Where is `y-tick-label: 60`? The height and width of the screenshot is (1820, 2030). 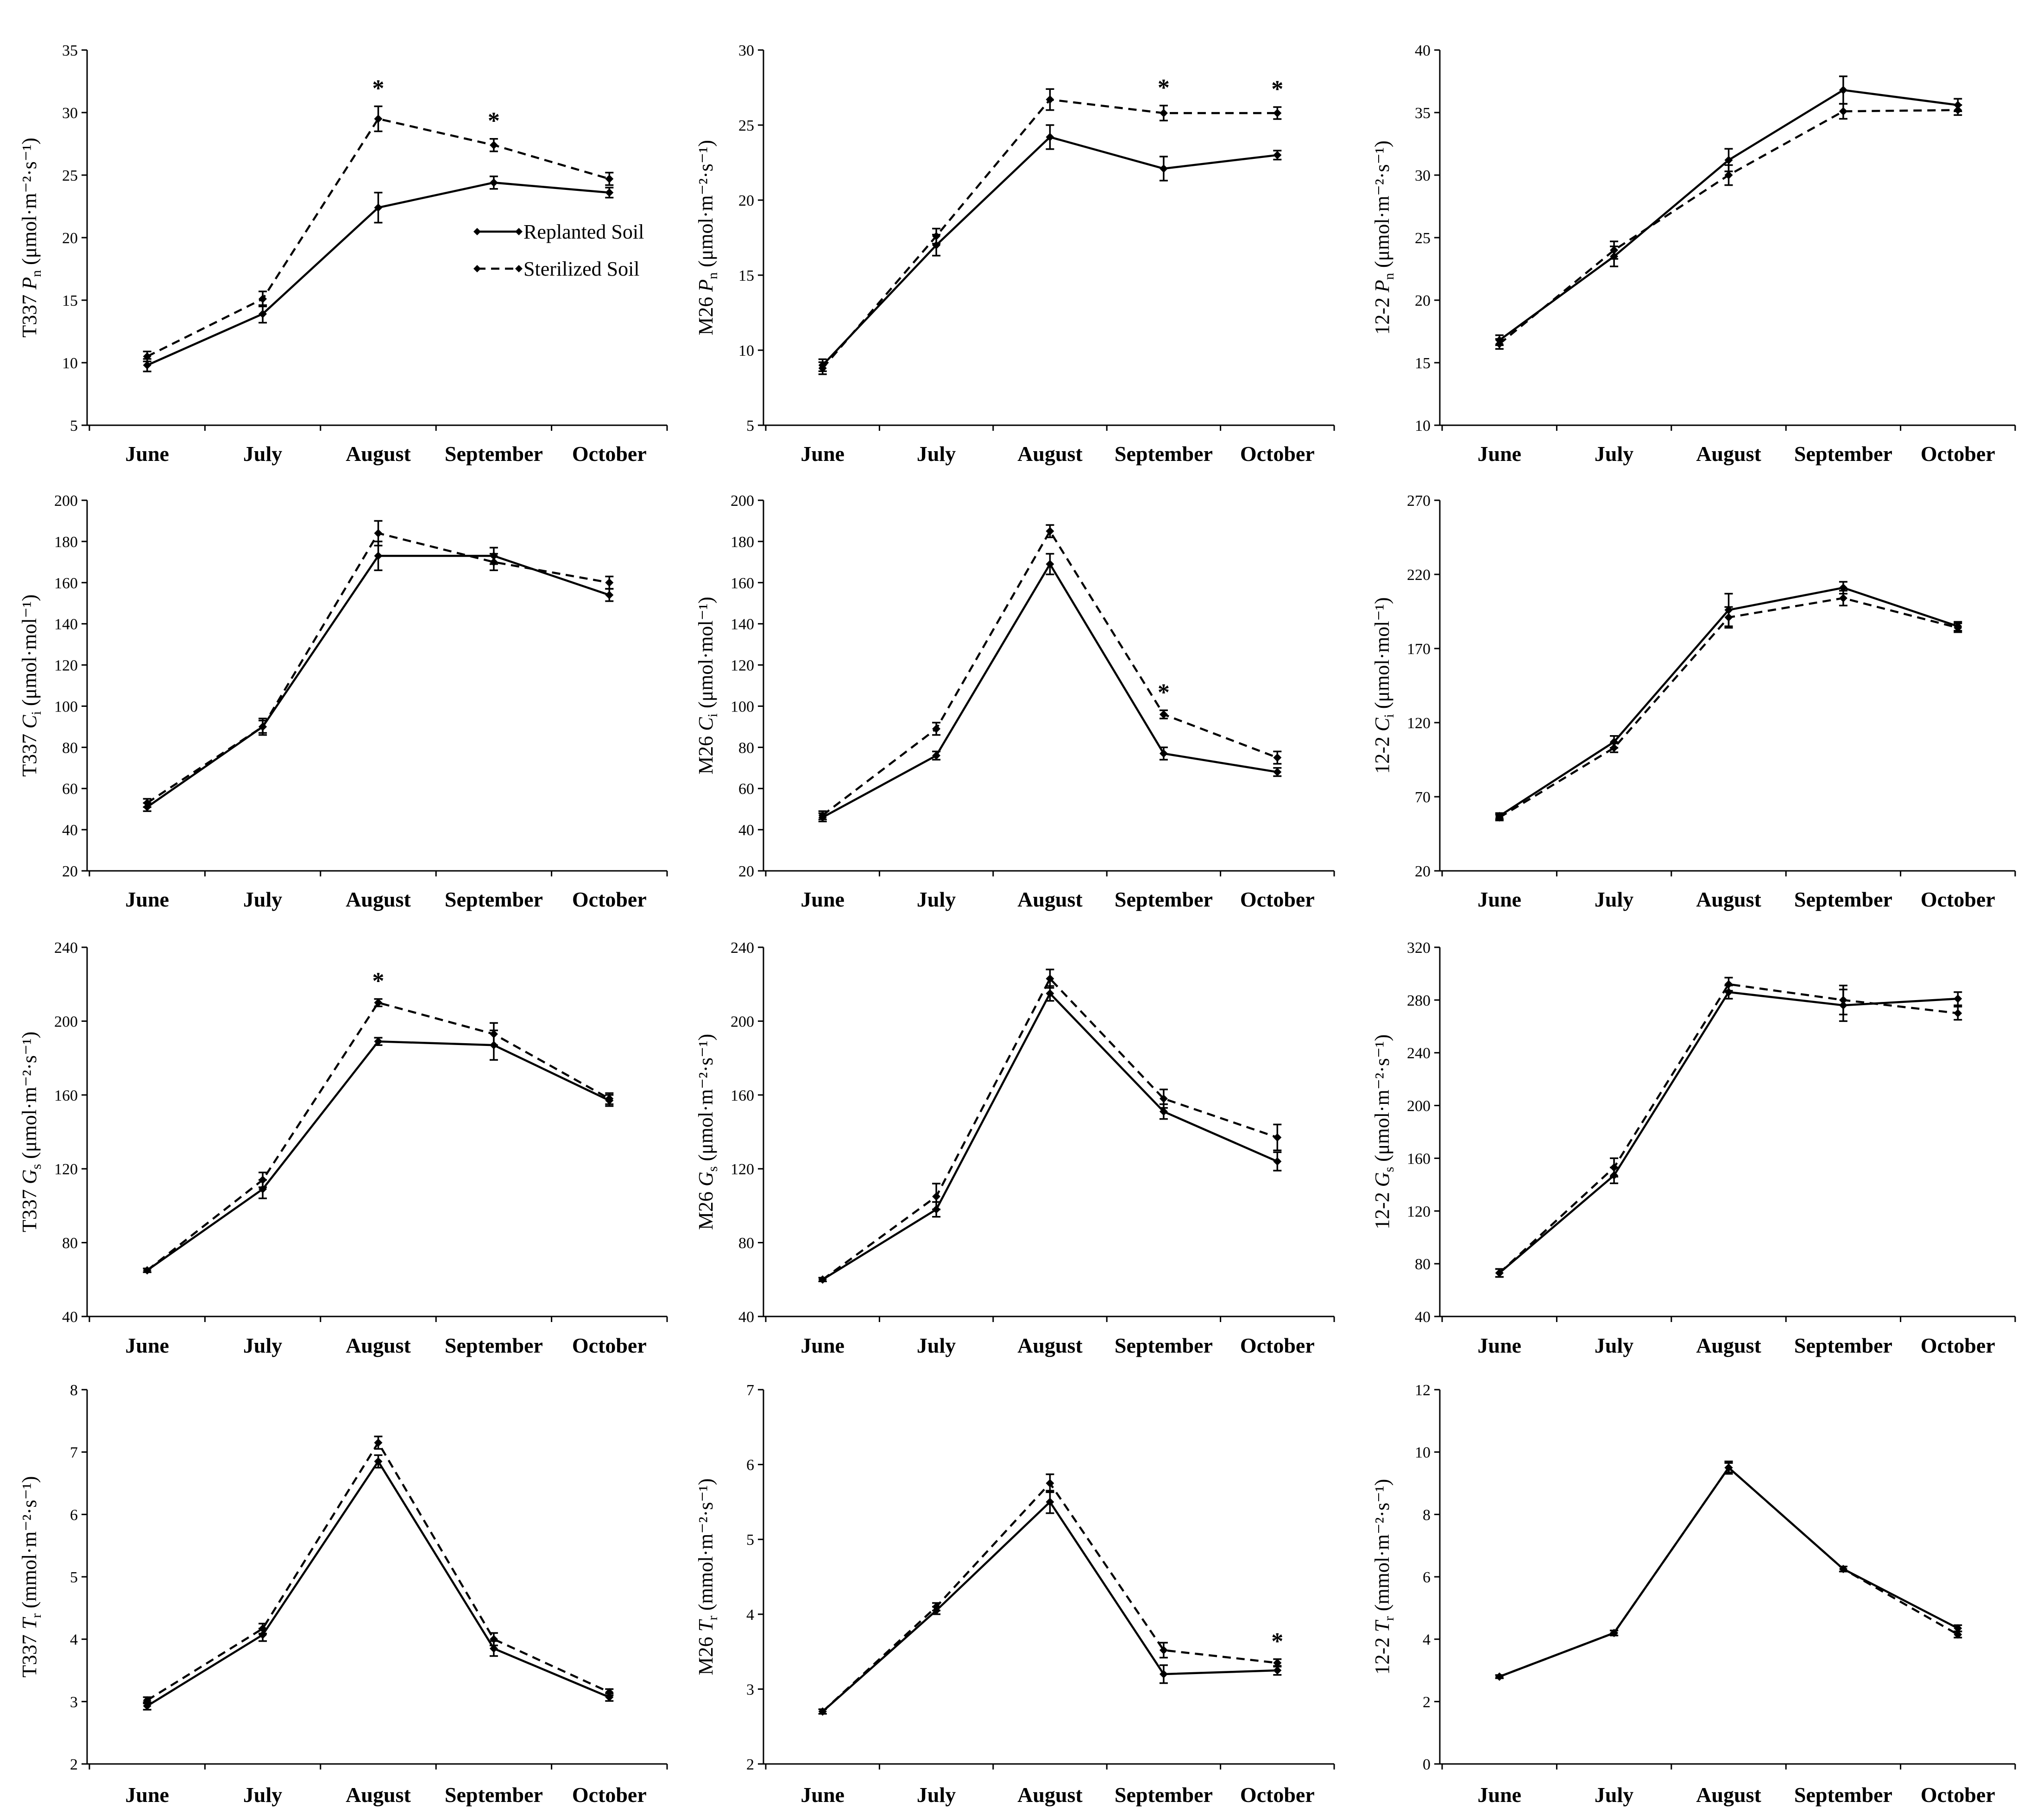
y-tick-label: 60 is located at coordinates (746, 789).